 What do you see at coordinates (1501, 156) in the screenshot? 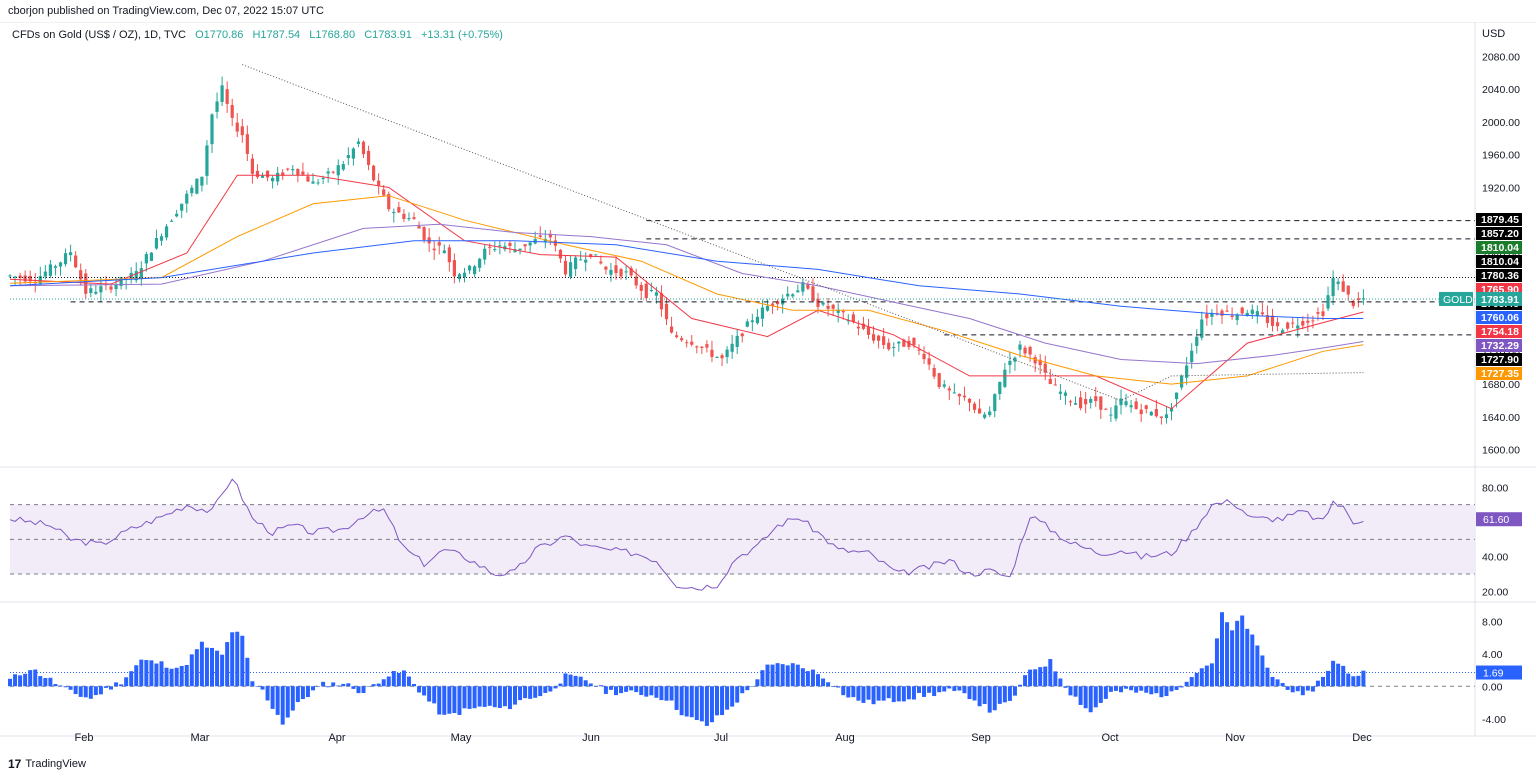
I see `price-tick-label: 1960.00` at bounding box center [1501, 156].